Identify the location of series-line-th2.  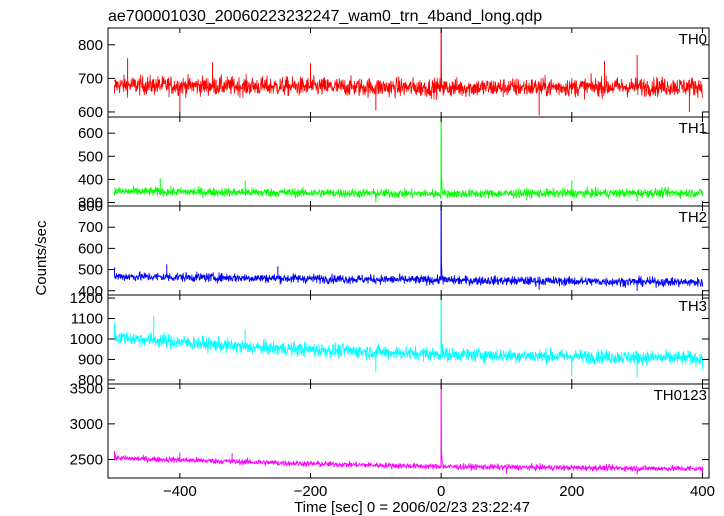
(408, 247).